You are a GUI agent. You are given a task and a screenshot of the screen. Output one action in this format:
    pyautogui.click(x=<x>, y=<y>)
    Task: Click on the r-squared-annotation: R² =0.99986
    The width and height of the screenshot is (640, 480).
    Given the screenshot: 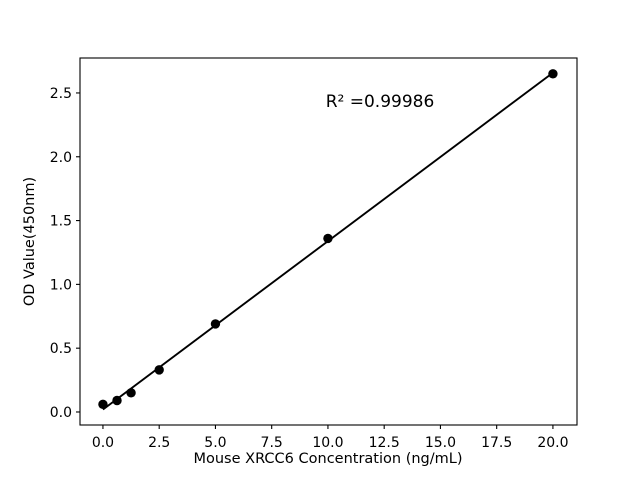 What is the action you would take?
    pyautogui.click(x=380, y=102)
    